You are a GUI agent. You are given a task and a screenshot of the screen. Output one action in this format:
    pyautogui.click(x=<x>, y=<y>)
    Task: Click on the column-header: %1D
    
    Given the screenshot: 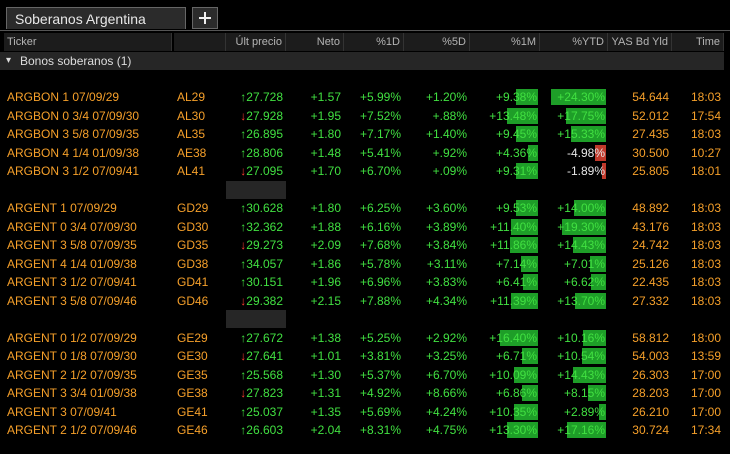 What is the action you would take?
    pyautogui.click(x=374, y=42)
    